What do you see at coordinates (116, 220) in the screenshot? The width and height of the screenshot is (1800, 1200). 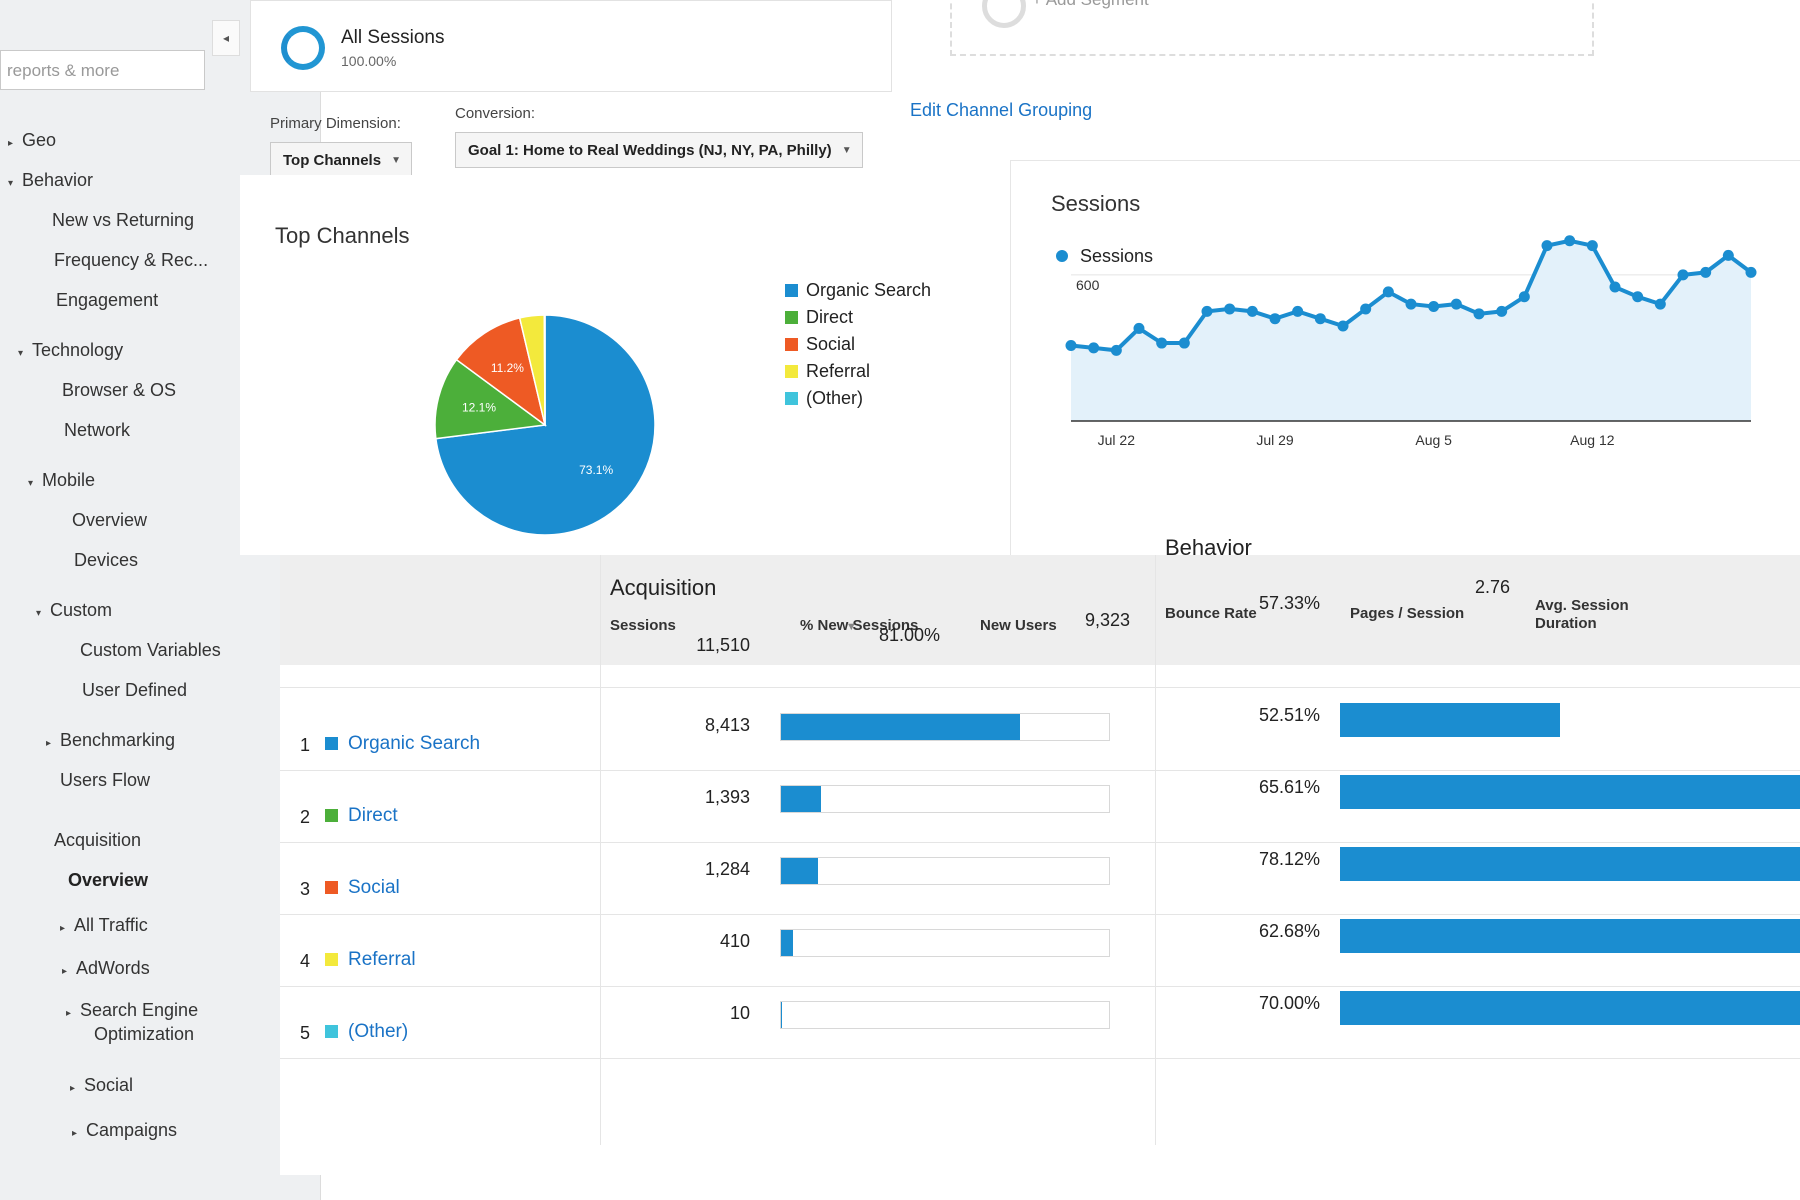 I see `sidebar-item-new-vs-returning: New vs Returning` at bounding box center [116, 220].